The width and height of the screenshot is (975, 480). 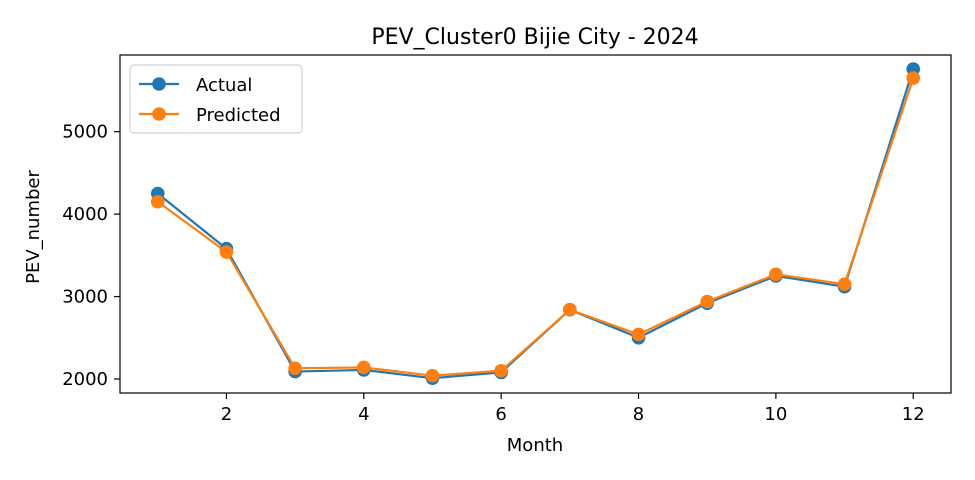 What do you see at coordinates (85, 379) in the screenshot?
I see `y-tick-label: 2000` at bounding box center [85, 379].